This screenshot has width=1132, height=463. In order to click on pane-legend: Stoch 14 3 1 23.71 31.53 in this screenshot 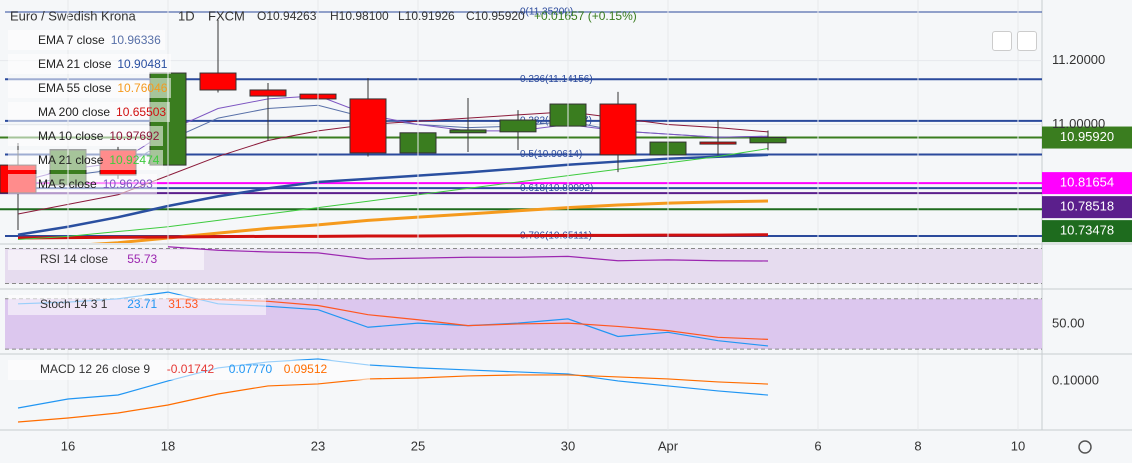, I will do `click(137, 305)`.